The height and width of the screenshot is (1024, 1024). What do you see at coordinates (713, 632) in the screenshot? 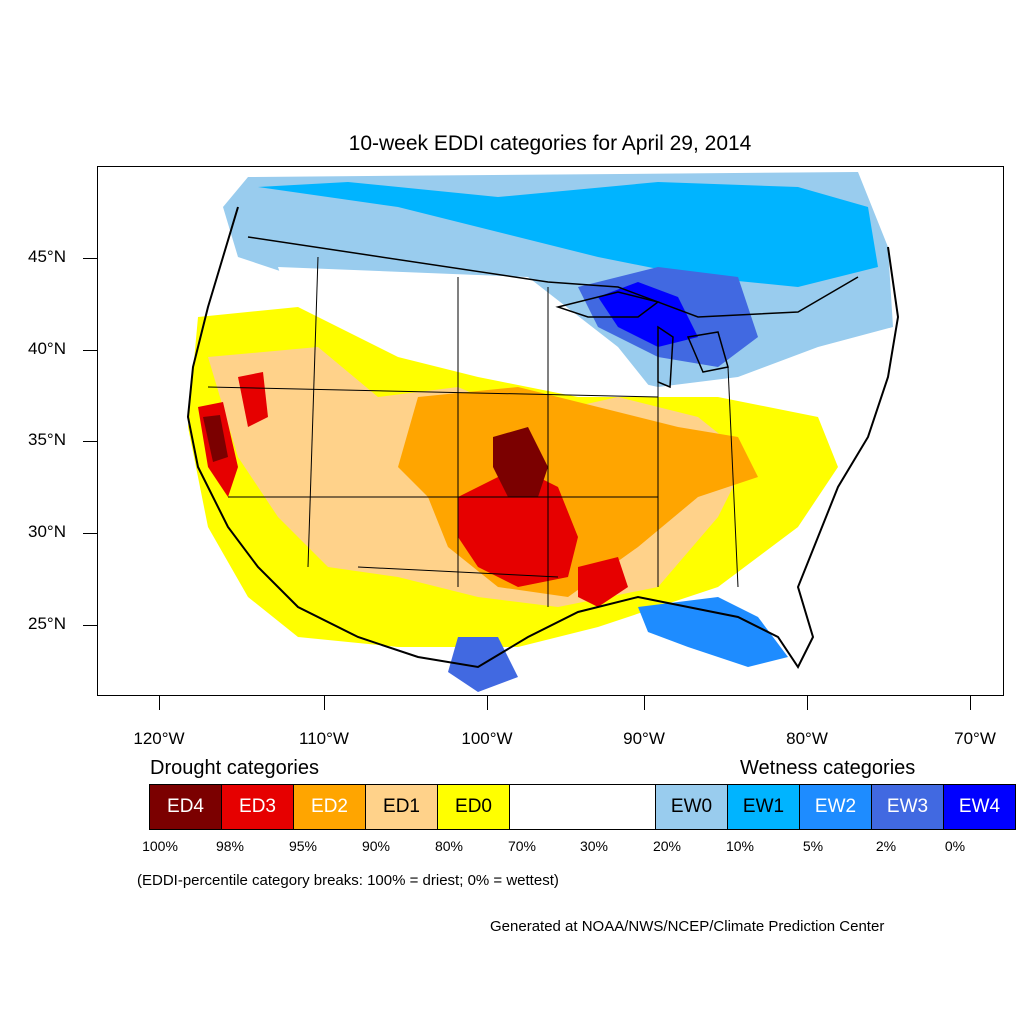
I see `gulf-wet` at bounding box center [713, 632].